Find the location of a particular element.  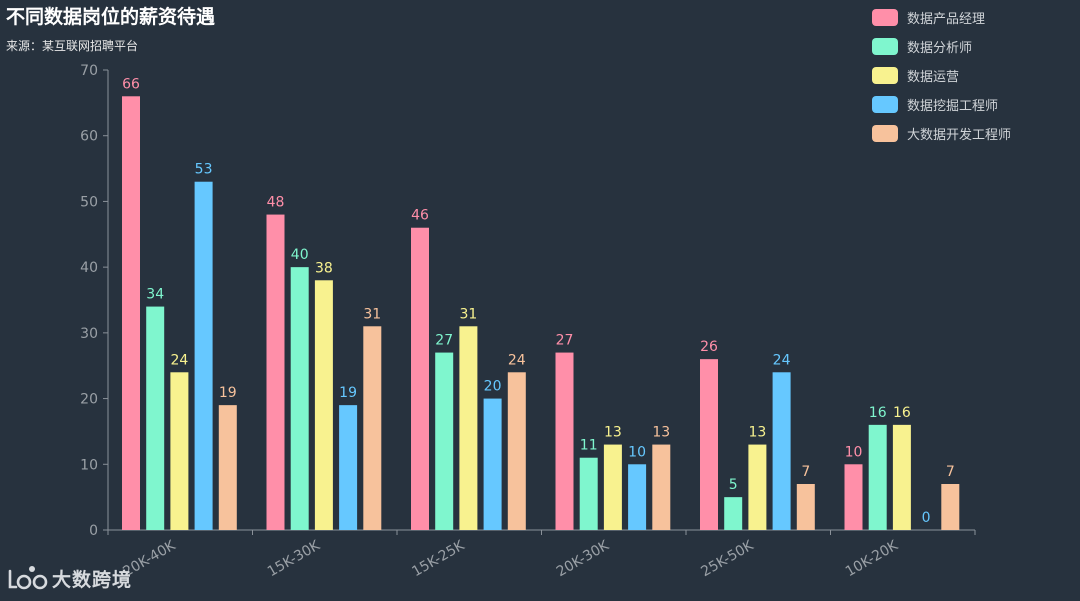

watermark: 大数跨境 is located at coordinates (69, 578).